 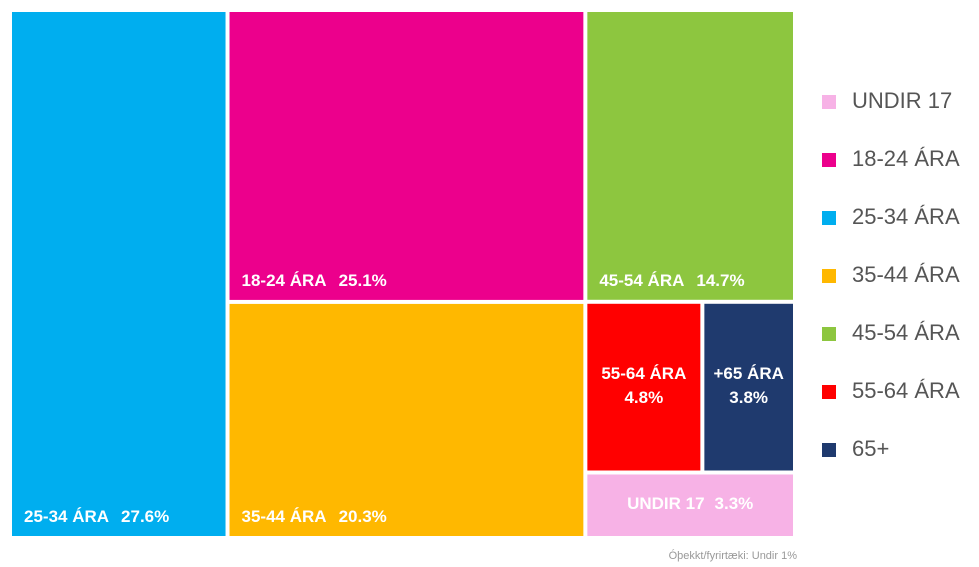 What do you see at coordinates (641, 280) in the screenshot?
I see `tile-name: 45-54 ÁRA` at bounding box center [641, 280].